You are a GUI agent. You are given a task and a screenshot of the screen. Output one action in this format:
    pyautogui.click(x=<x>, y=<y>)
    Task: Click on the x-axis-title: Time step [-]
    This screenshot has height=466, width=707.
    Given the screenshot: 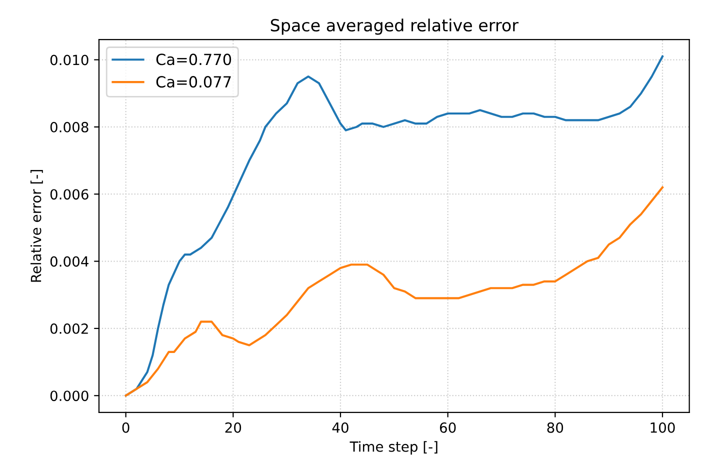 What is the action you would take?
    pyautogui.click(x=394, y=448)
    